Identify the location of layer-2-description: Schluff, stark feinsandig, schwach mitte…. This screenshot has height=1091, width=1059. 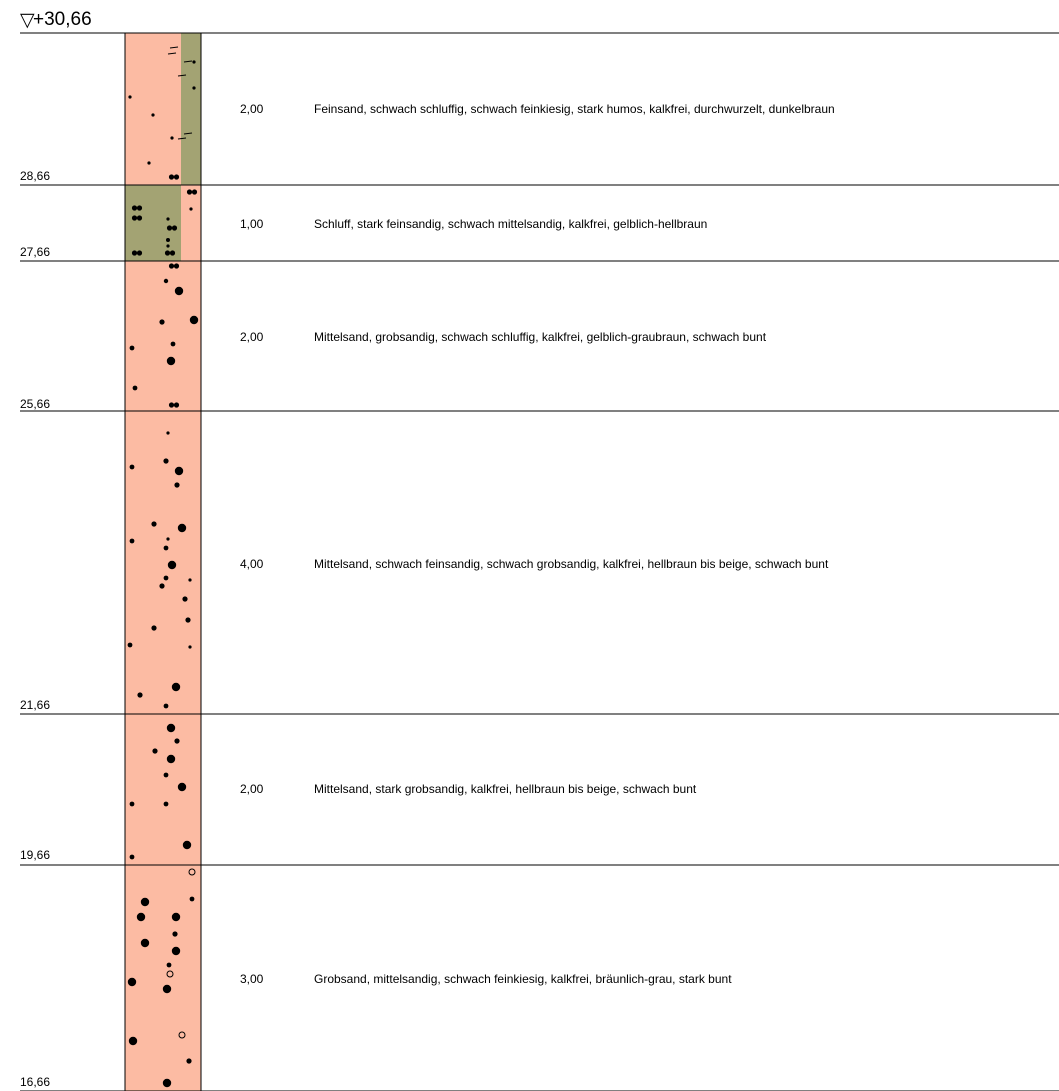
(510, 224).